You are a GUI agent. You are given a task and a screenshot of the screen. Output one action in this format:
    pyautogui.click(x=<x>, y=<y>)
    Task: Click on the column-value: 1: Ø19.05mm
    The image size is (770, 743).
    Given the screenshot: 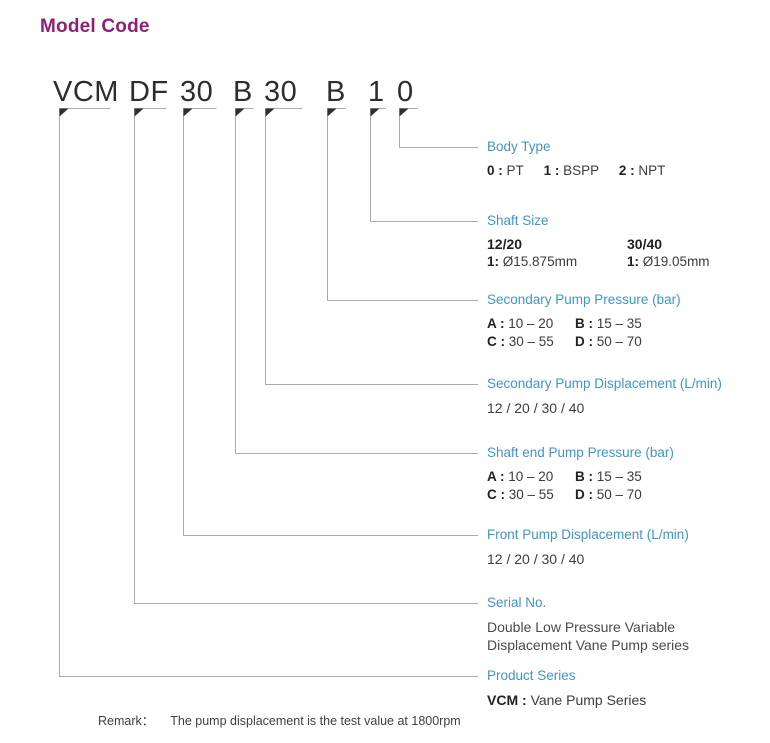 What is the action you would take?
    pyautogui.click(x=668, y=262)
    